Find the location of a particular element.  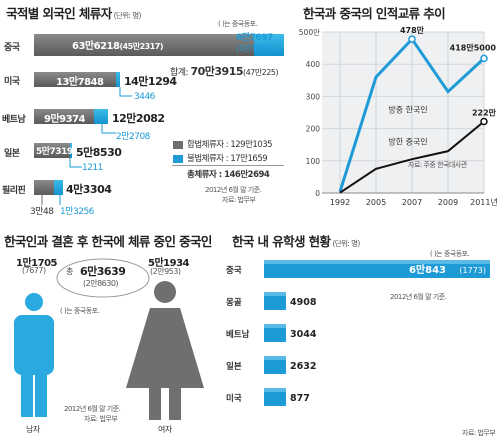

china-legal-value: 63만6218(45만2317) is located at coordinates (118, 44).